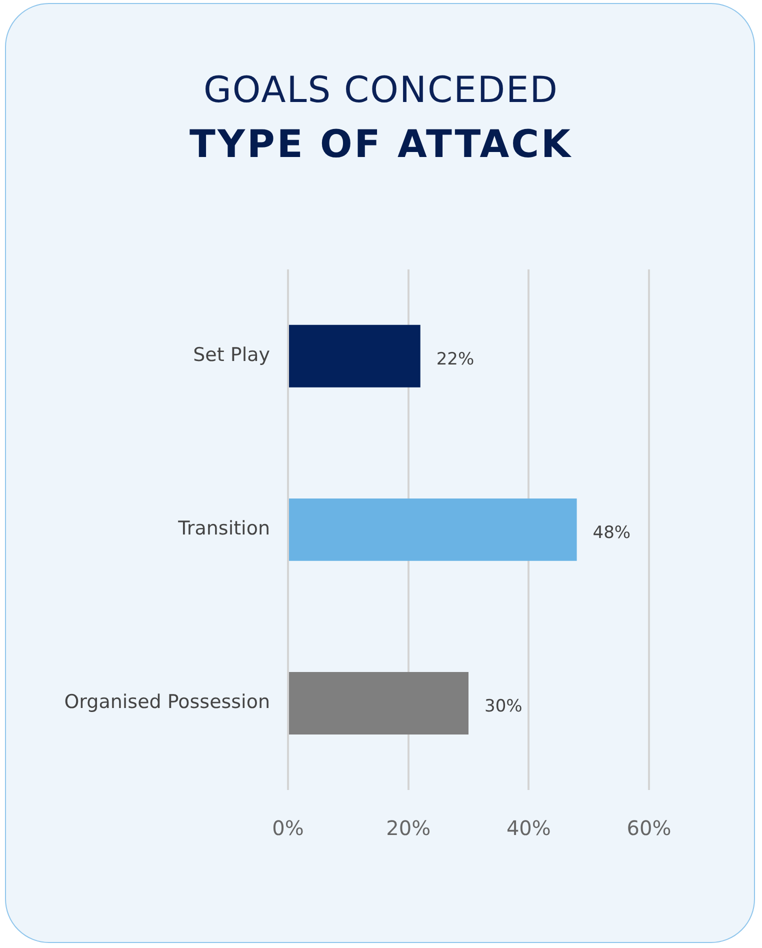 This screenshot has height=948, width=762. Describe the element at coordinates (167, 702) in the screenshot. I see `y-tick-label: Organised Possession` at that location.